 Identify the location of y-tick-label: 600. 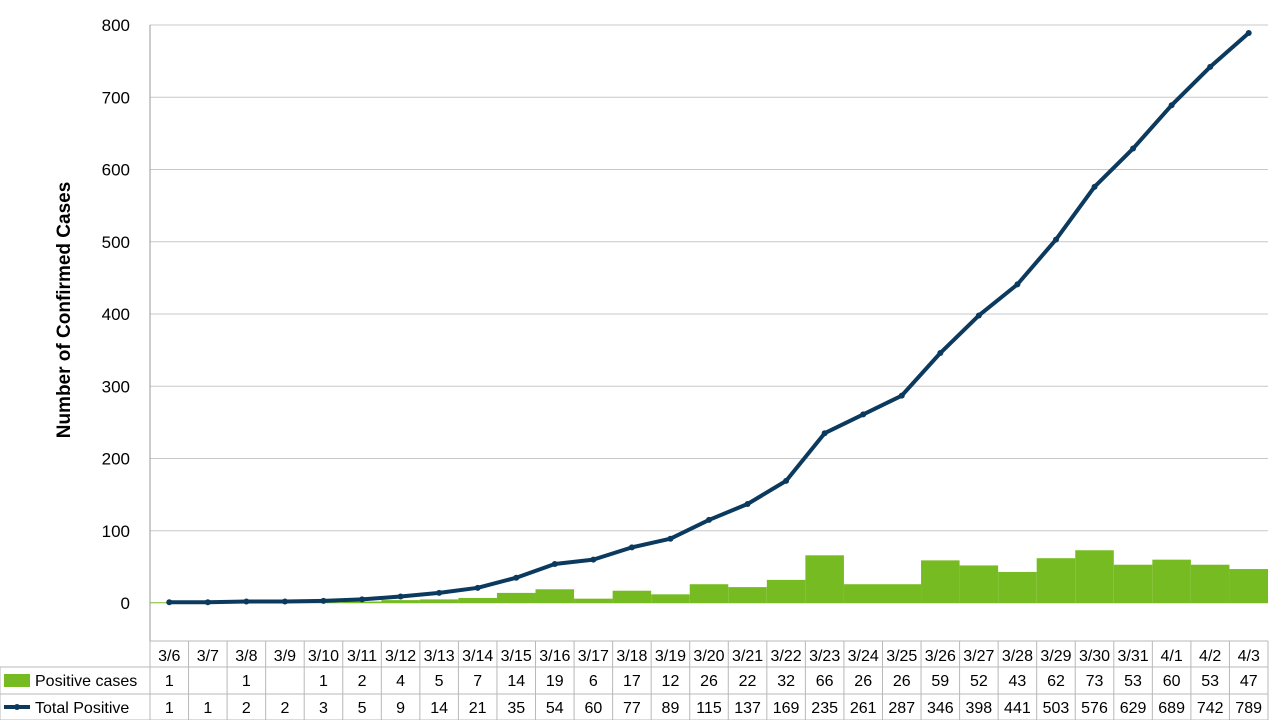
(116, 170).